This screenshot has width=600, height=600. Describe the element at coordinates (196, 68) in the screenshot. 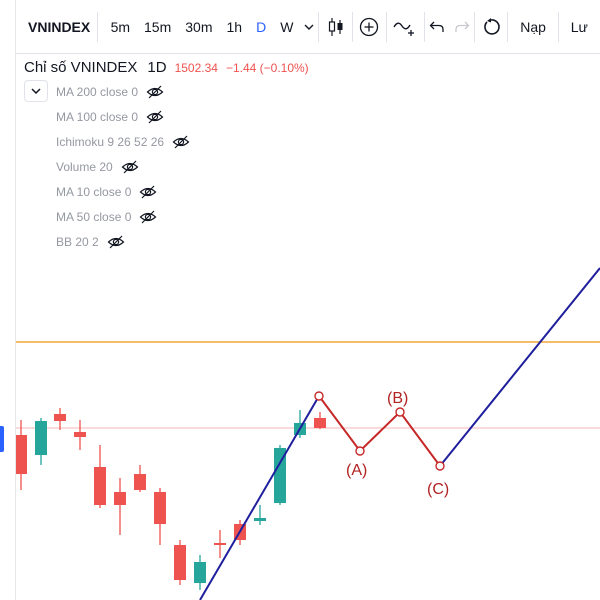

I see `series-price: 1502.34` at that location.